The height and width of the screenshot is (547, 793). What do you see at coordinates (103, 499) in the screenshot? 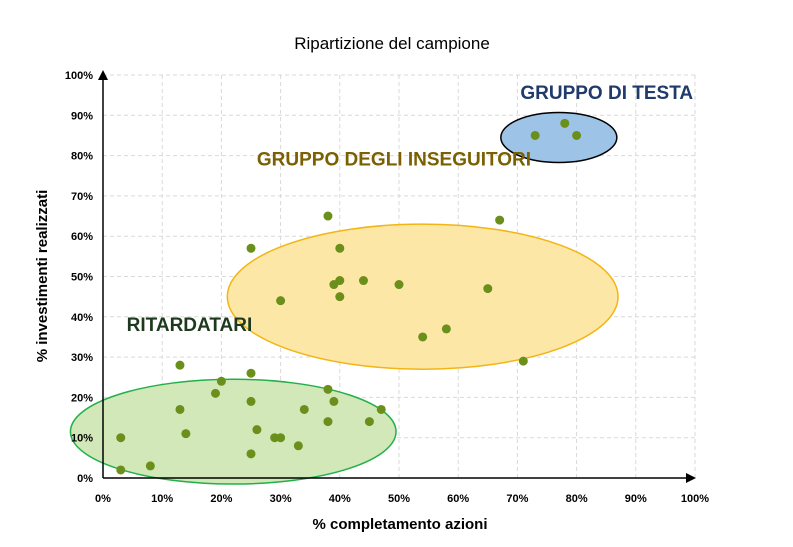
I see `x-tick-label: 0%` at bounding box center [103, 499].